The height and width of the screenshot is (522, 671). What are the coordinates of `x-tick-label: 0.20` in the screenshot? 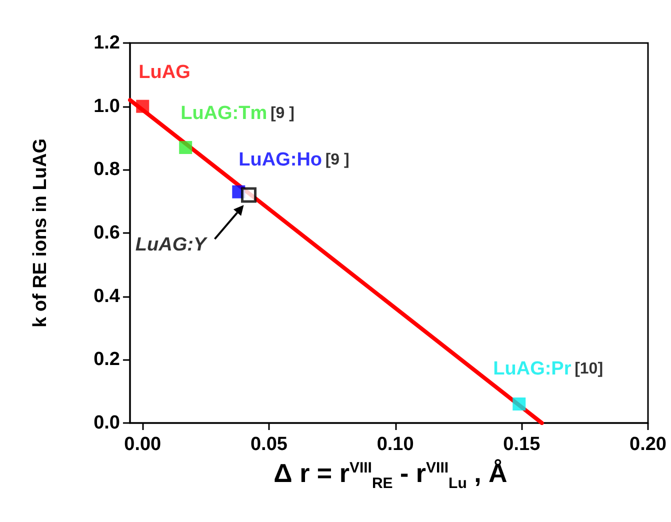 It's located at (648, 444).